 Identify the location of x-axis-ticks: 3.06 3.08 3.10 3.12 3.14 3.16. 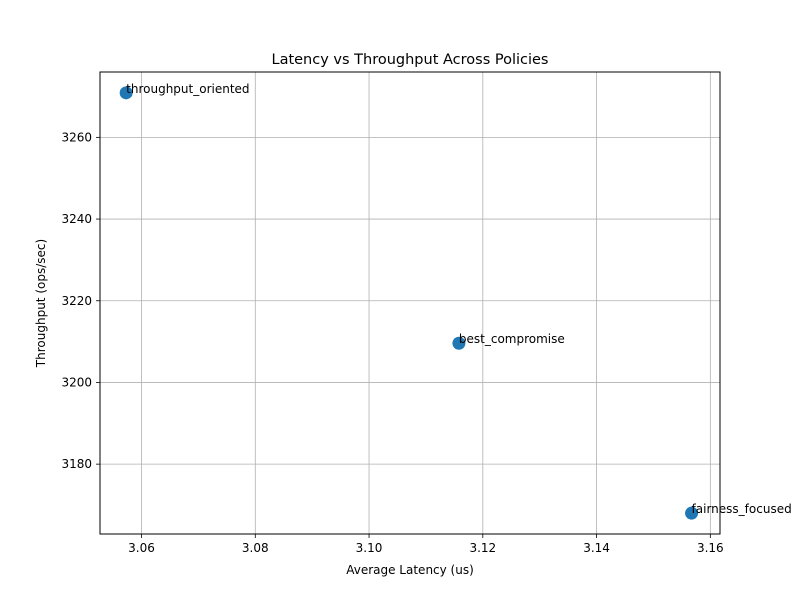
(426, 544).